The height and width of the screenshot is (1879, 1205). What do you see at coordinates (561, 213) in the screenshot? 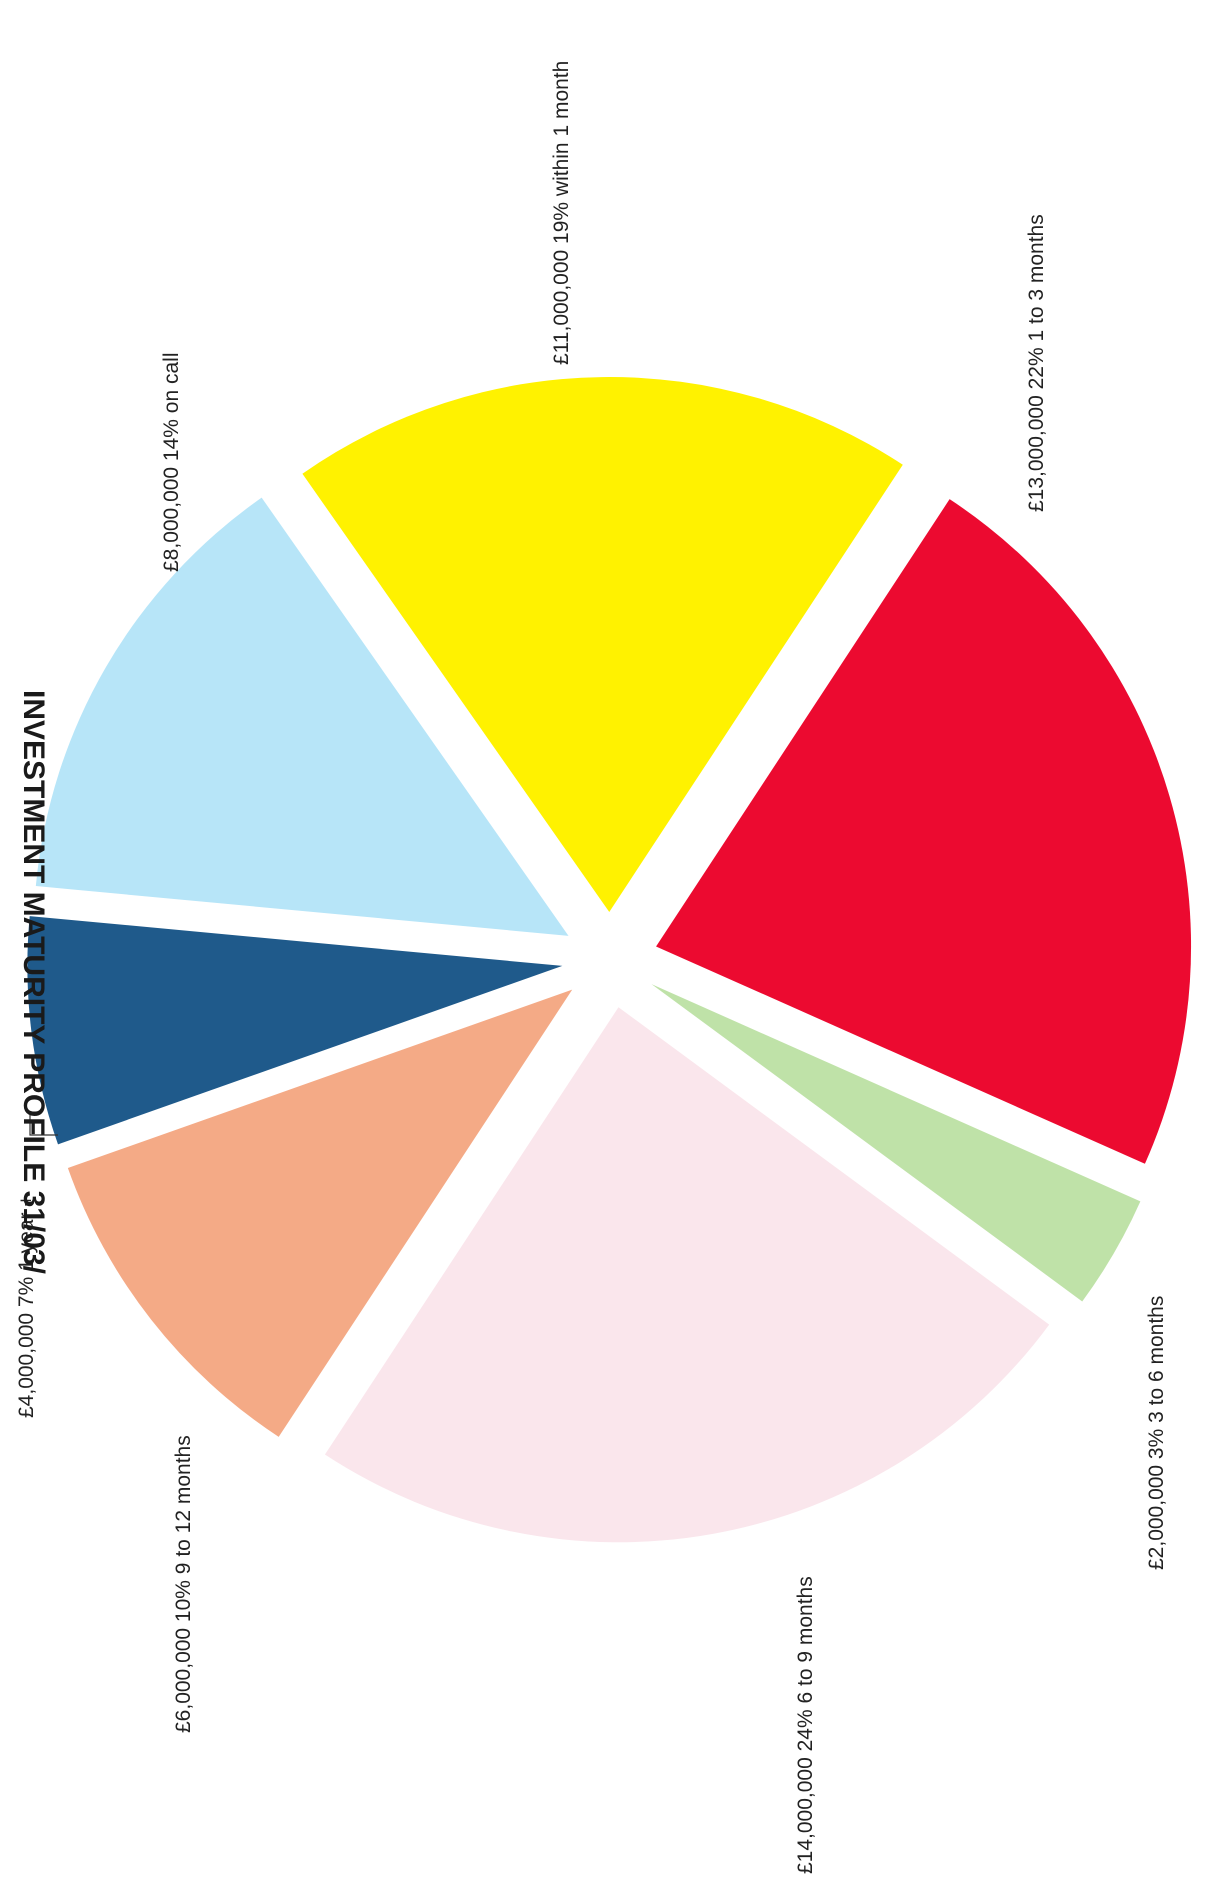
I see `slice-label-within-1-month: £11,000,000 19% within 1 month` at bounding box center [561, 213].